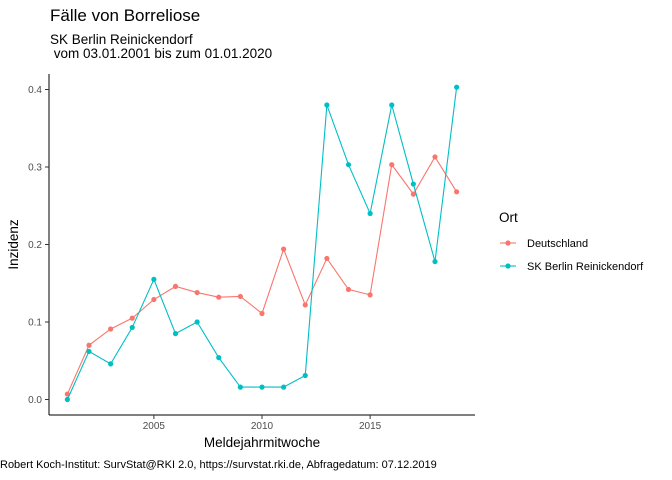 This screenshot has width=672, height=480. Describe the element at coordinates (35, 90) in the screenshot. I see `y-tick-label: 0.4` at that location.